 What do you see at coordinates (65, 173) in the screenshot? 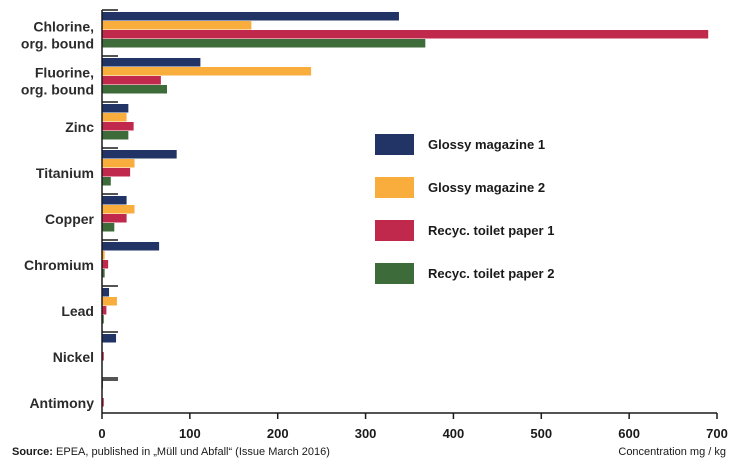
I see `category-label: Titanium` at bounding box center [65, 173].